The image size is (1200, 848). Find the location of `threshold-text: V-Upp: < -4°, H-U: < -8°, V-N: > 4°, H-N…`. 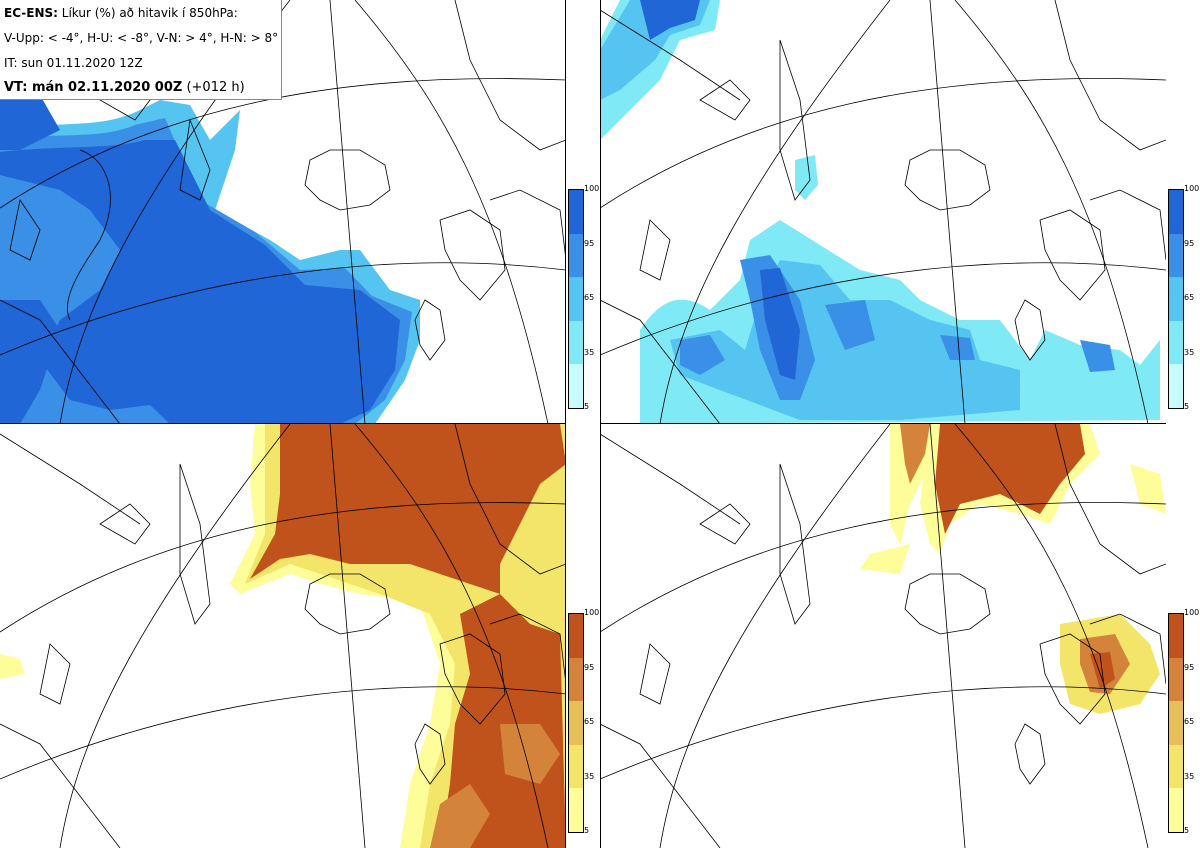

threshold-text: V-Upp: < -4°, H-U: < -8°, V-N: > 4°, H-N… is located at coordinates (141, 38).